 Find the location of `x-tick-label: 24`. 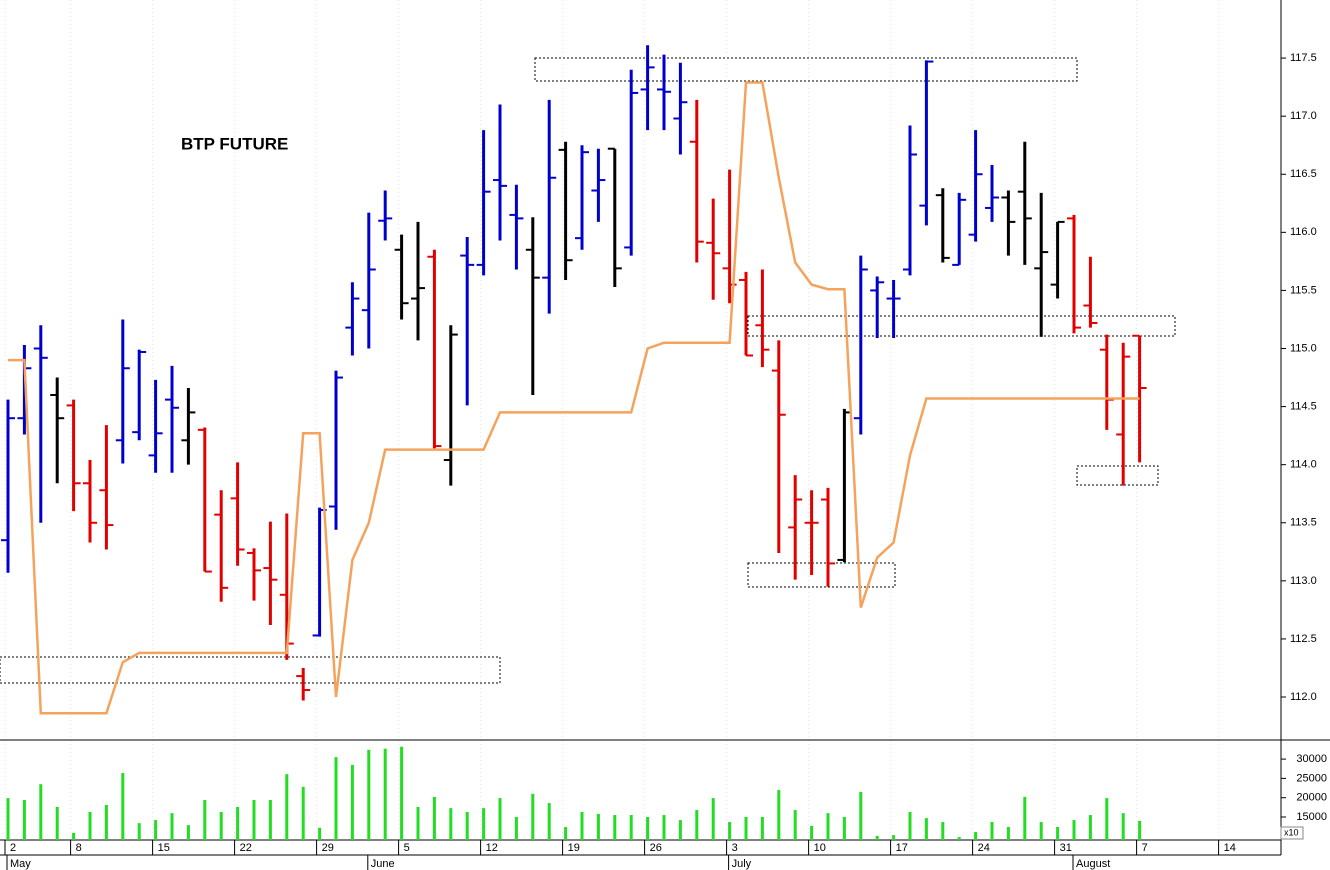

x-tick-label: 24 is located at coordinates (984, 848).